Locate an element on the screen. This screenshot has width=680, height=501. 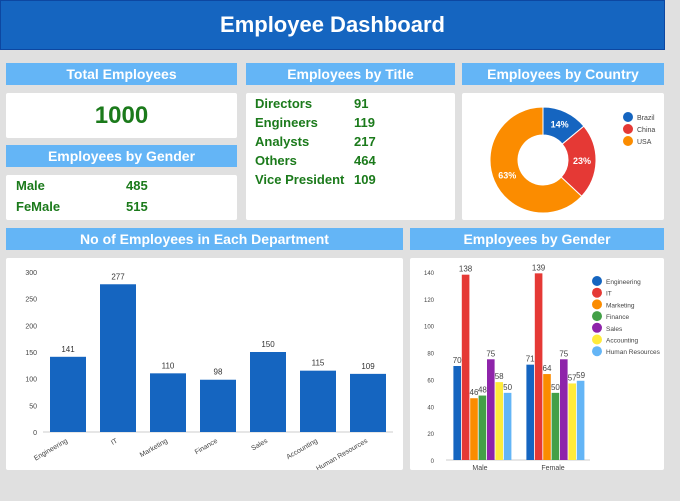
country-card: 14% Brazil 23% China 63% USA is located at coordinates (563, 156).